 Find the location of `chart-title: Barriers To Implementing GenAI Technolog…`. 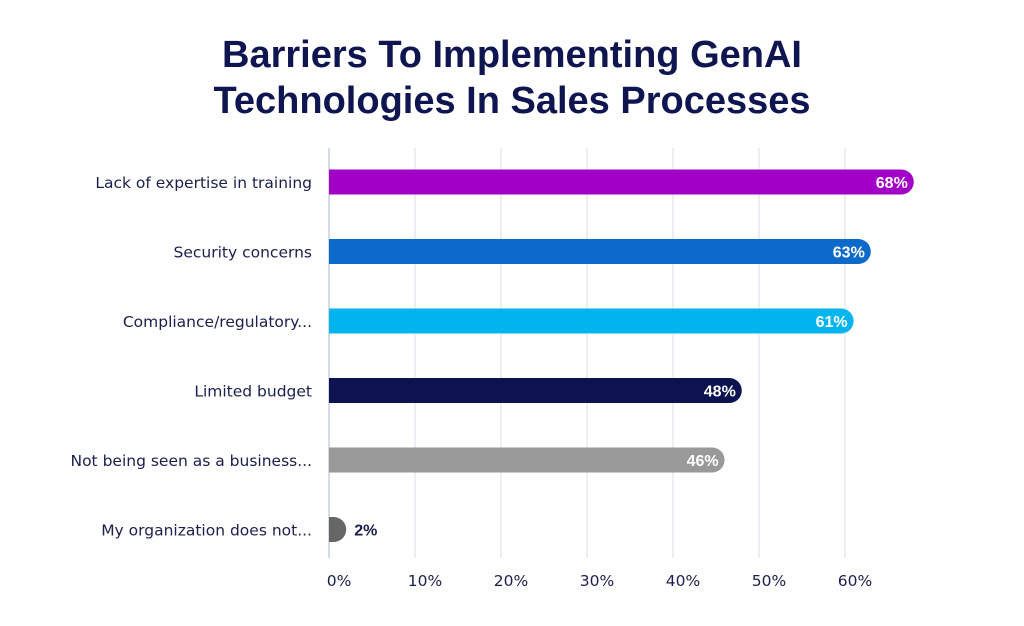

chart-title: Barriers To Implementing GenAI Technolog… is located at coordinates (512, 78).